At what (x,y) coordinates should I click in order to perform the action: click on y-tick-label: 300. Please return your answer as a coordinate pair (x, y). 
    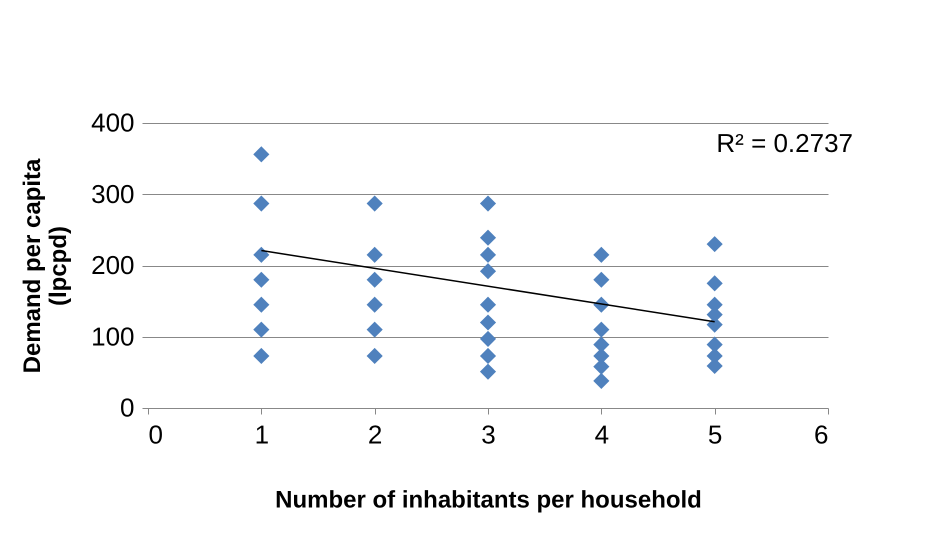
    Looking at the image, I should click on (112, 193).